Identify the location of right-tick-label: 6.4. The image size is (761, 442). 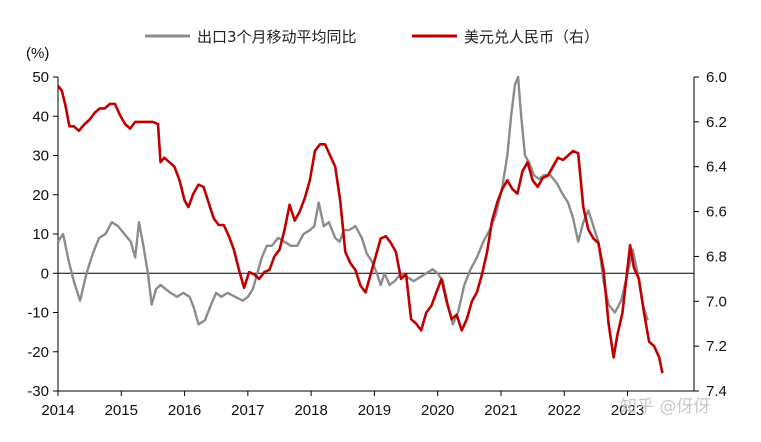
(716, 167).